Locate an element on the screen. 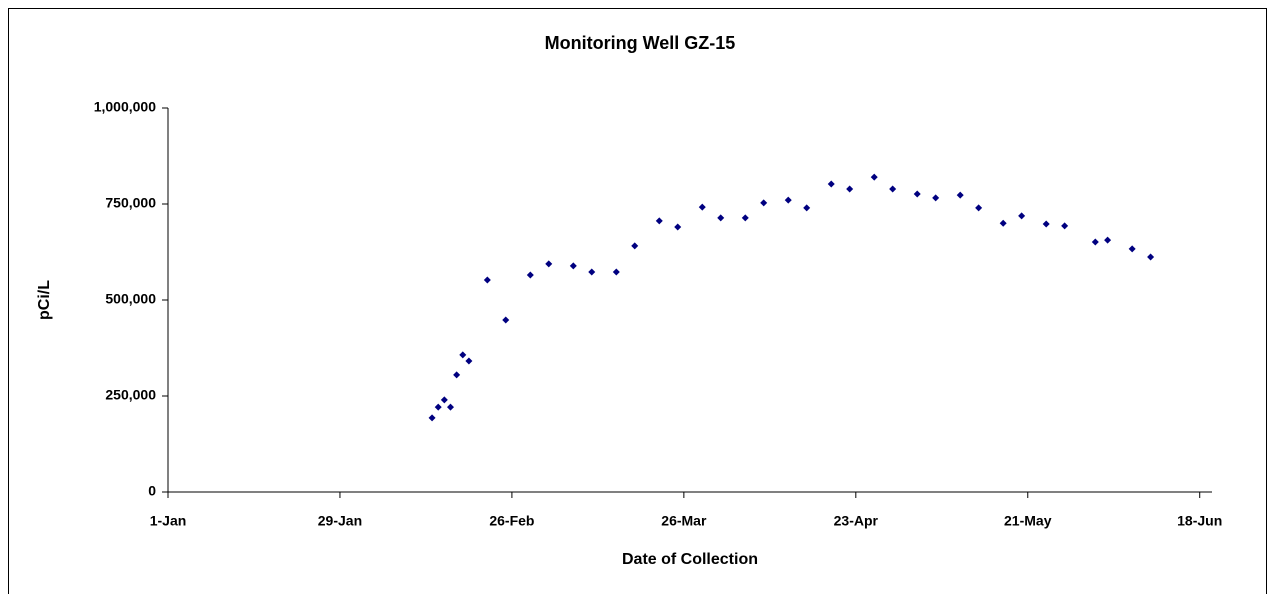 The height and width of the screenshot is (594, 1275). x-tick-label: 21-May is located at coordinates (1028, 521).